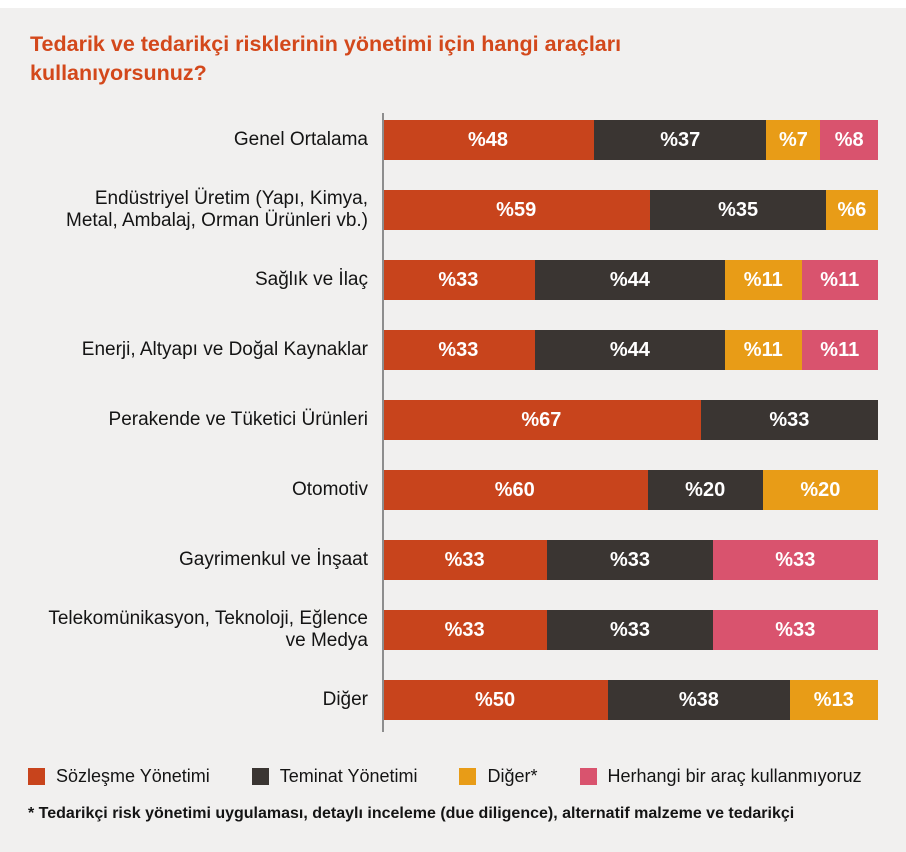 The height and width of the screenshot is (852, 906). What do you see at coordinates (345, 699) in the screenshot?
I see `row-label: Diğer` at bounding box center [345, 699].